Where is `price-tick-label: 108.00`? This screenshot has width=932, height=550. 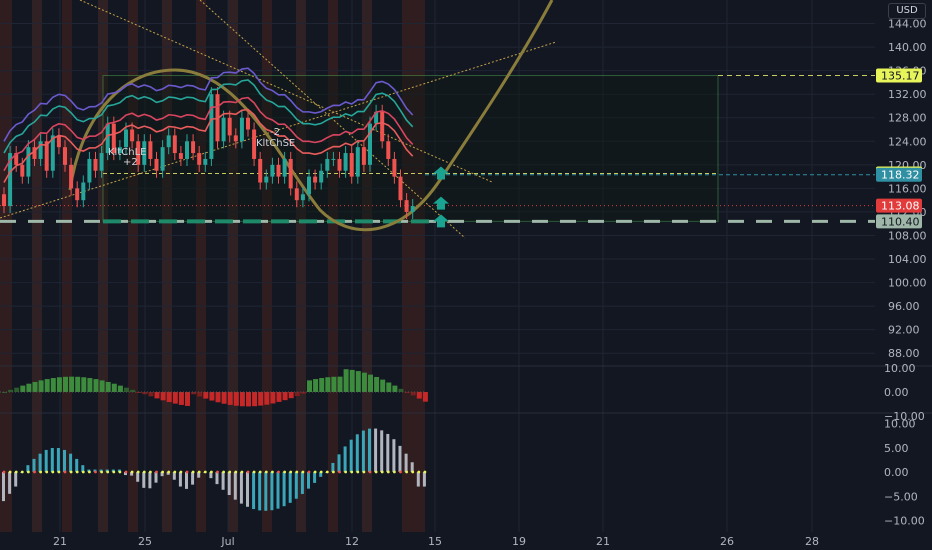
price-tick-label: 108.00 is located at coordinates (907, 235).